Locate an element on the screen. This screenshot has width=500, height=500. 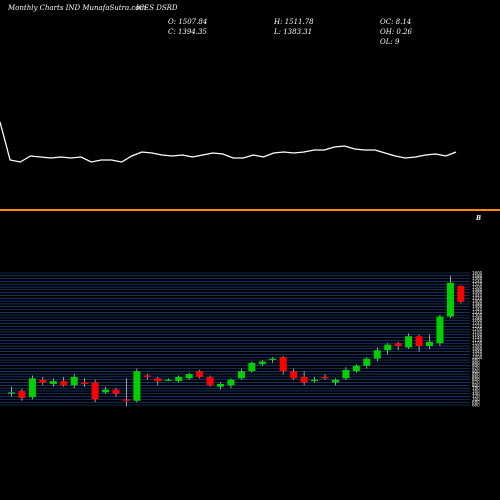
y-tick-label: 860 is located at coordinates (476, 376).